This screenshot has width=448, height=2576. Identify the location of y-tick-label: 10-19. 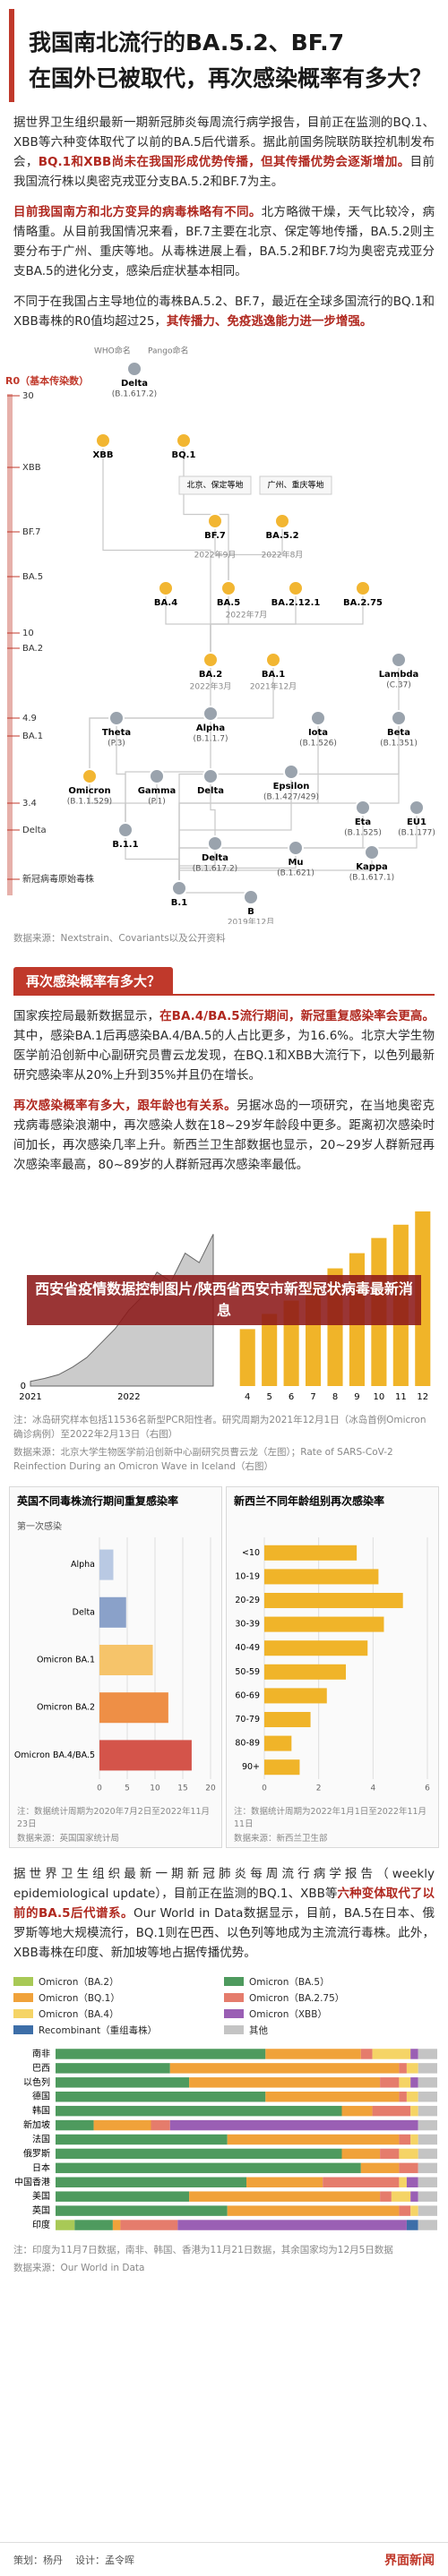
(247, 1576).